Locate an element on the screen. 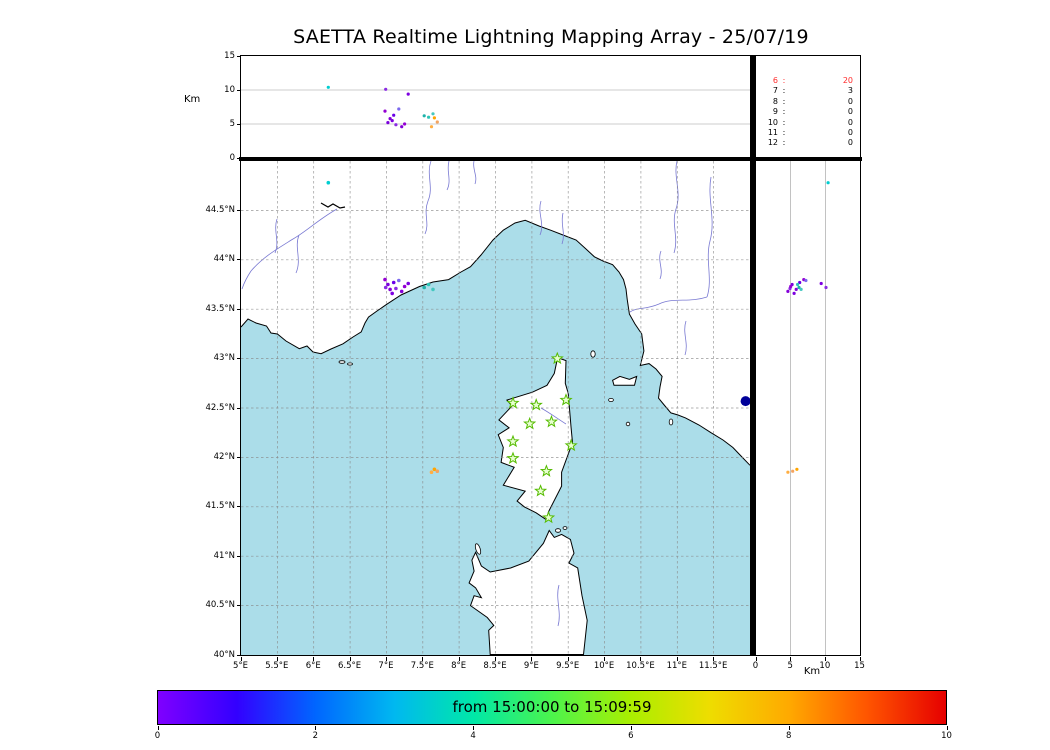 This screenshot has width=1050, height=750. source-counts-list: 6:20 7:3 8:0 9:0 10:0 11:0 12:0 is located at coordinates (808, 112).